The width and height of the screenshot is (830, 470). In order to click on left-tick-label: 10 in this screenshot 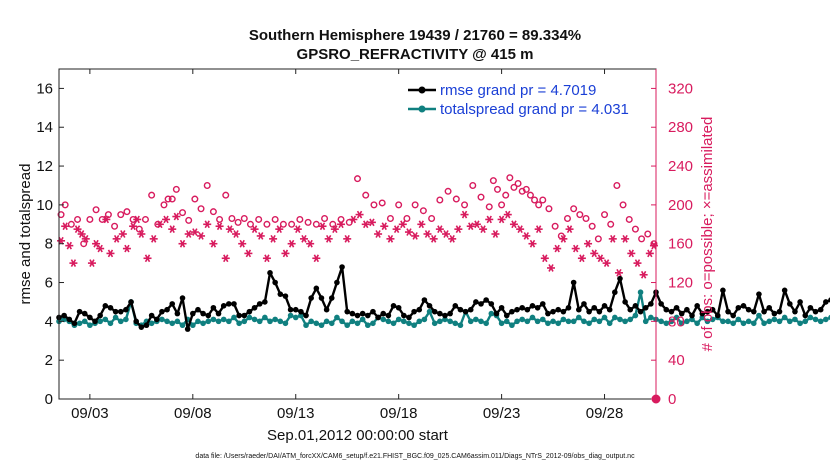, I will do `click(44, 205)`.